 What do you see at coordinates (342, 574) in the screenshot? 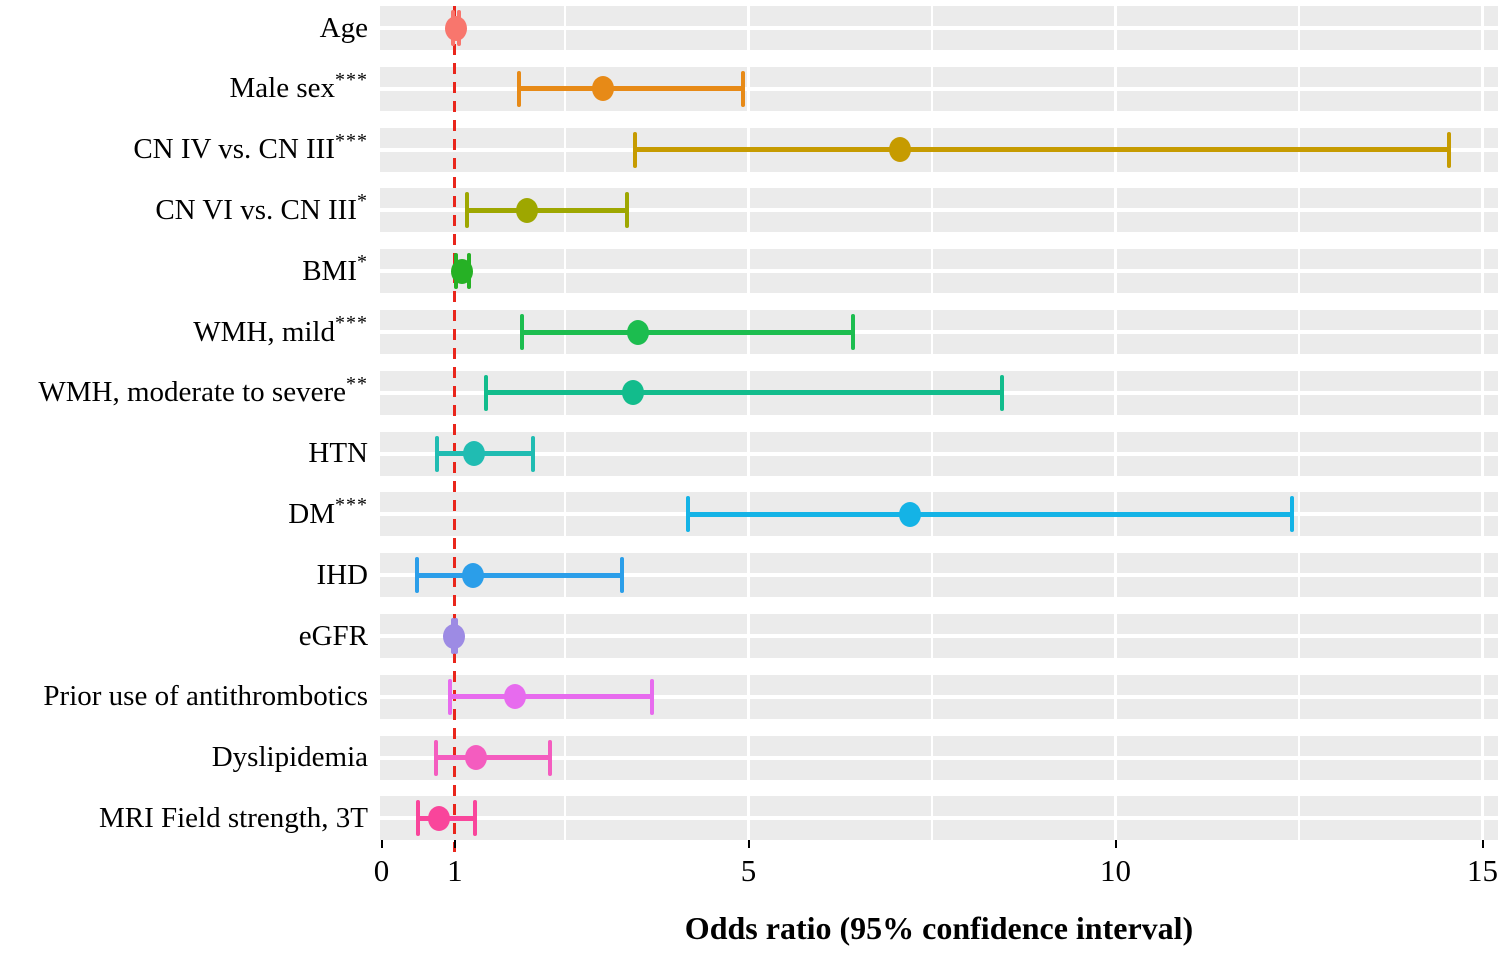
I see `category-label-text: IHD` at bounding box center [342, 574].